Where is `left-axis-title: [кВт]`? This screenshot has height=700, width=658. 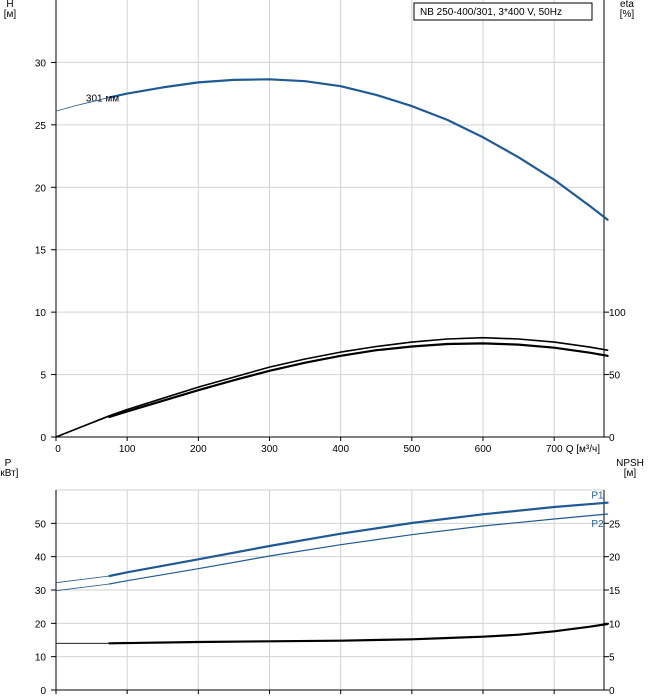 left-axis-title: [кВт] is located at coordinates (9, 473).